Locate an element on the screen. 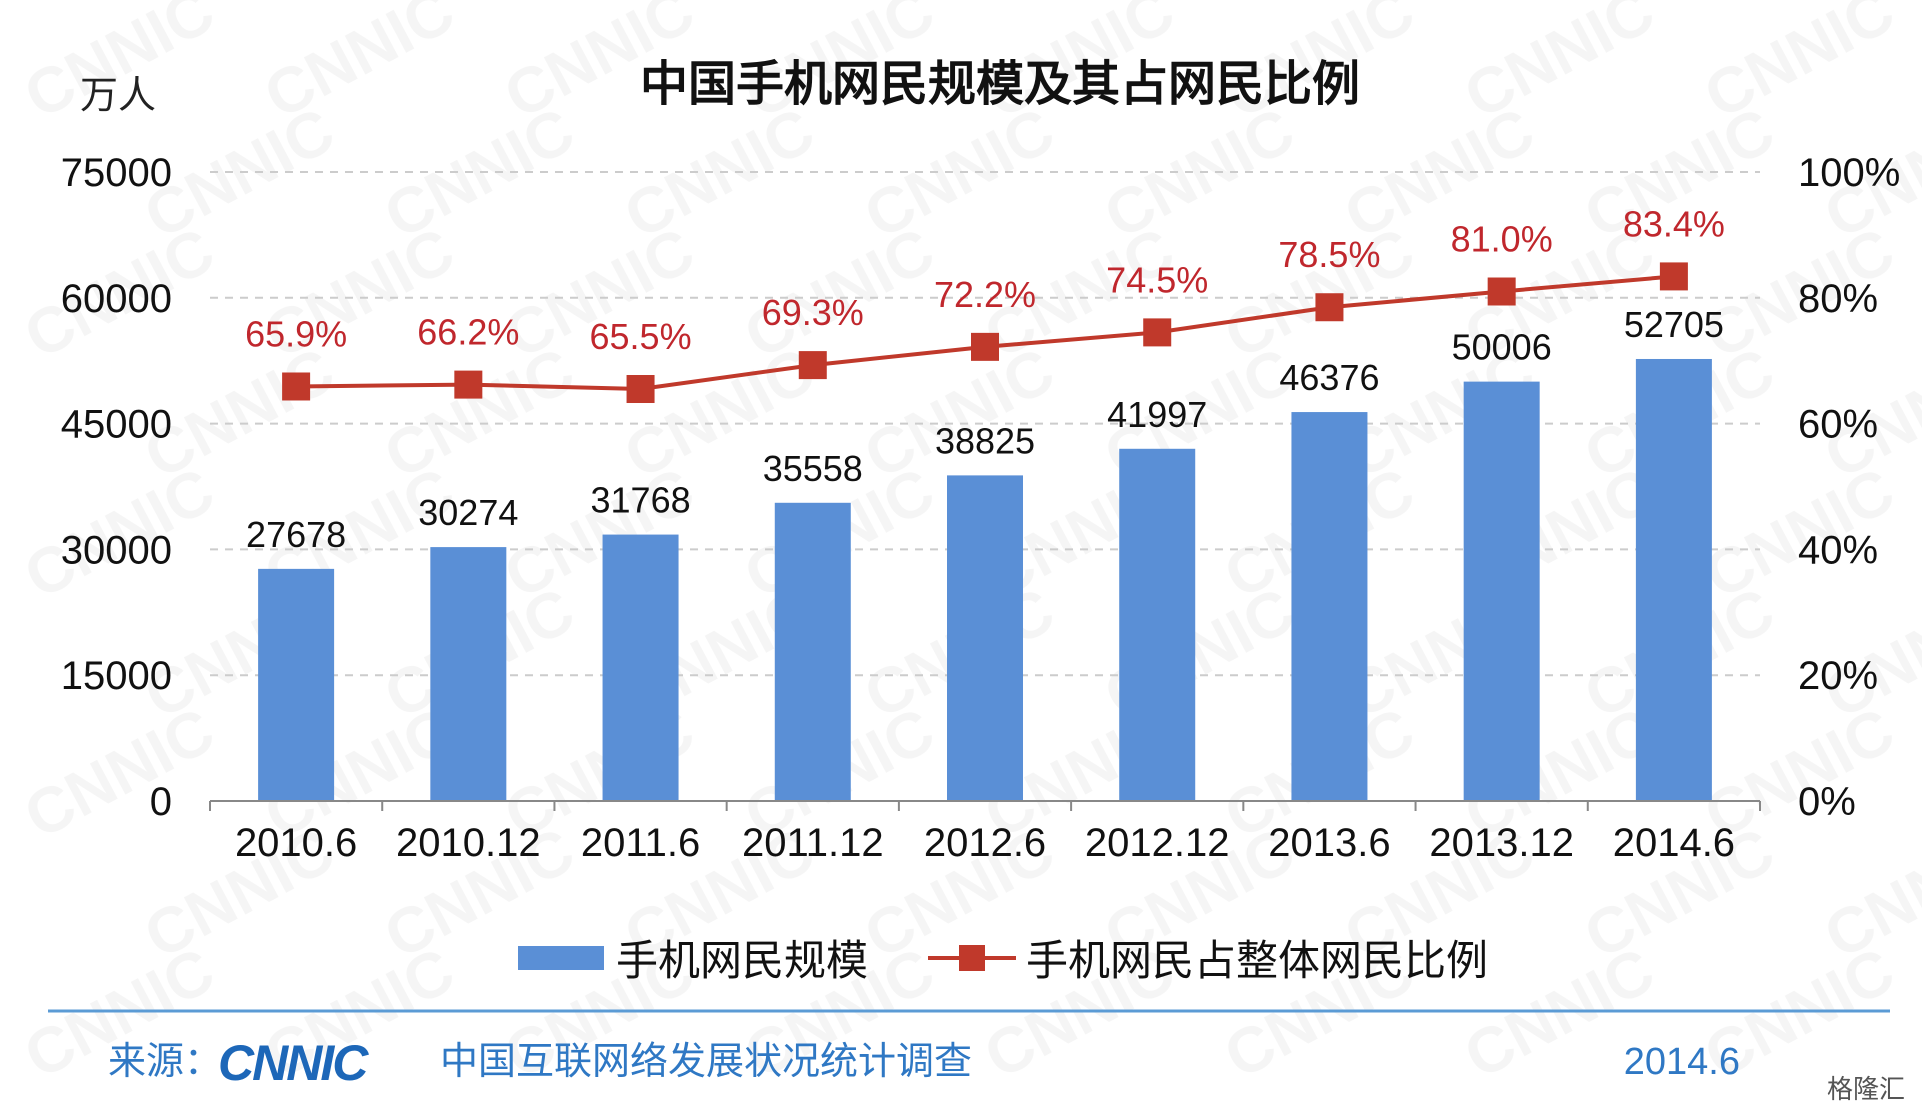 This screenshot has height=1110, width=1922. line-data-label: 78.5% is located at coordinates (1329, 254).